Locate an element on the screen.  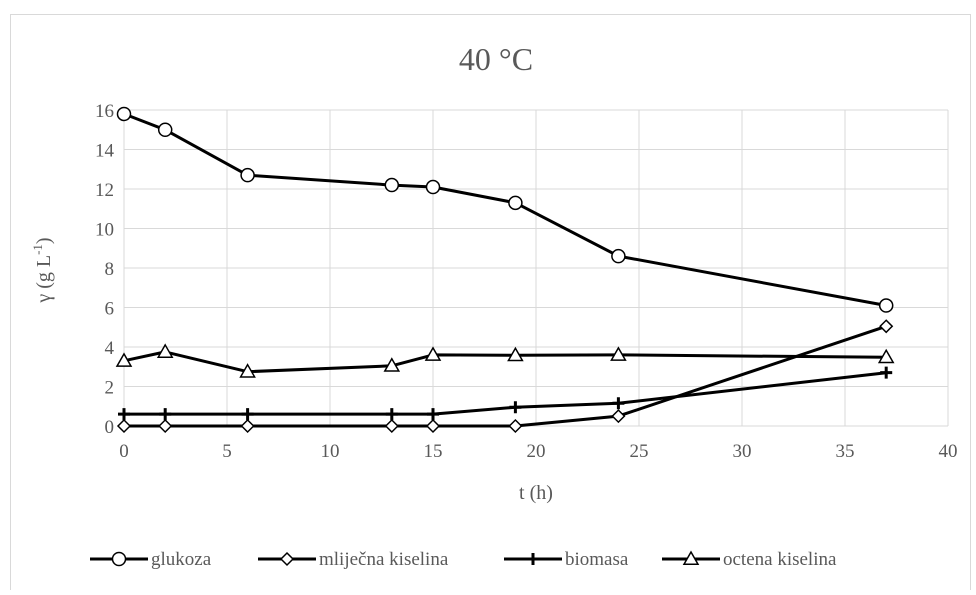
legend-entry: glukoza is located at coordinates (151, 559).